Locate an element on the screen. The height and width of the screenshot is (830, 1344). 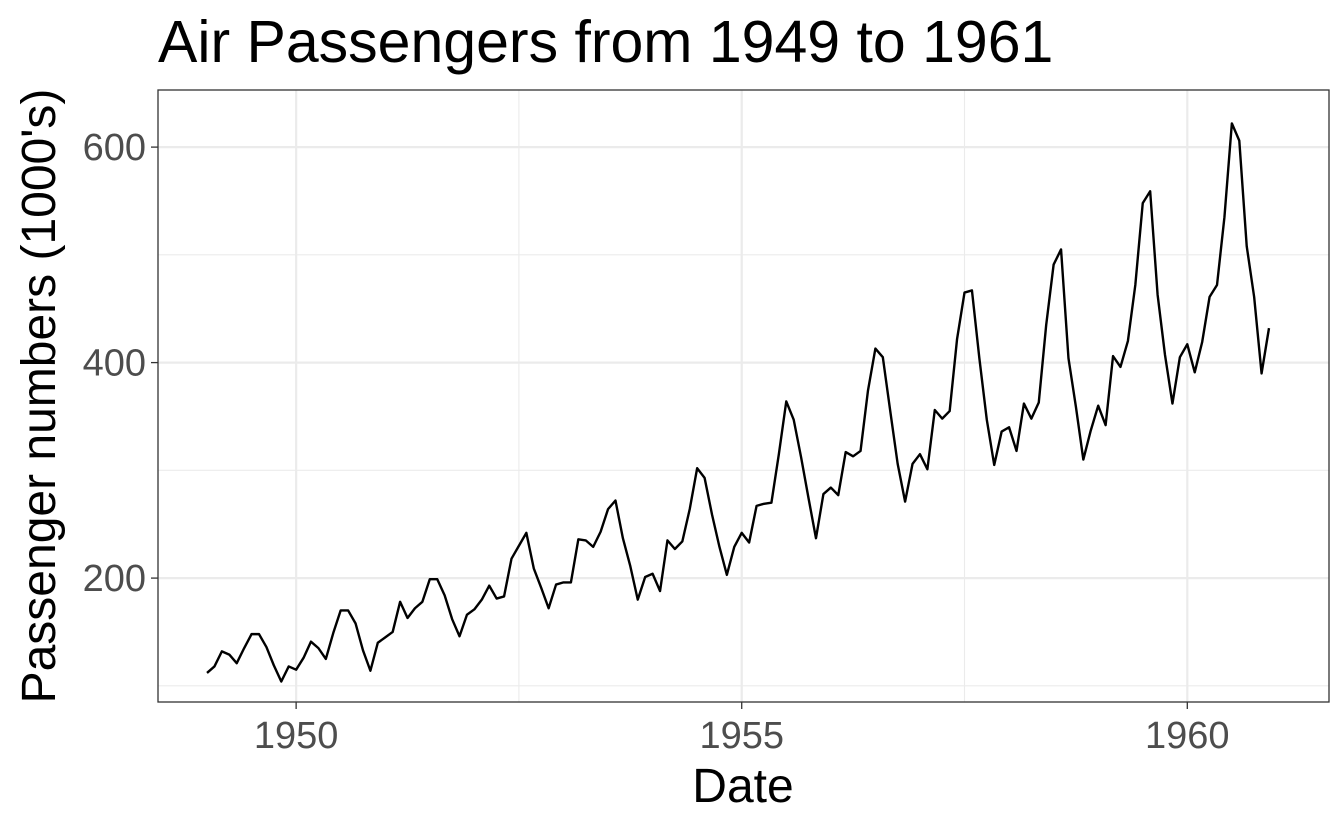
y-tick-label: 400 is located at coordinates (114, 364).